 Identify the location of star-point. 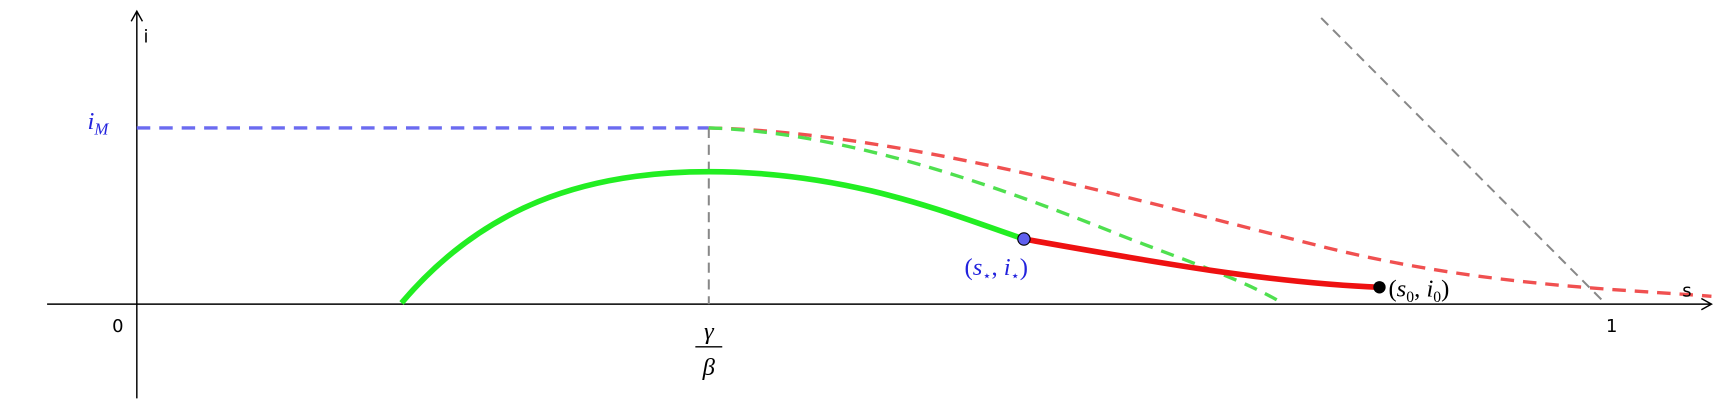
(1024, 239).